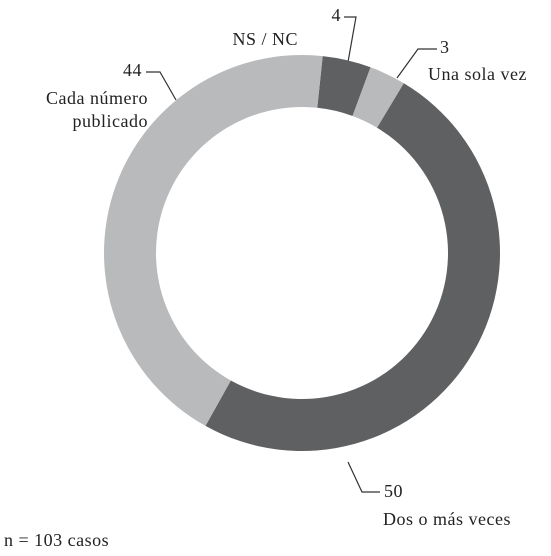 The image size is (551, 556). Describe the element at coordinates (110, 121) in the screenshot. I see `category-label-line: publicado` at that location.